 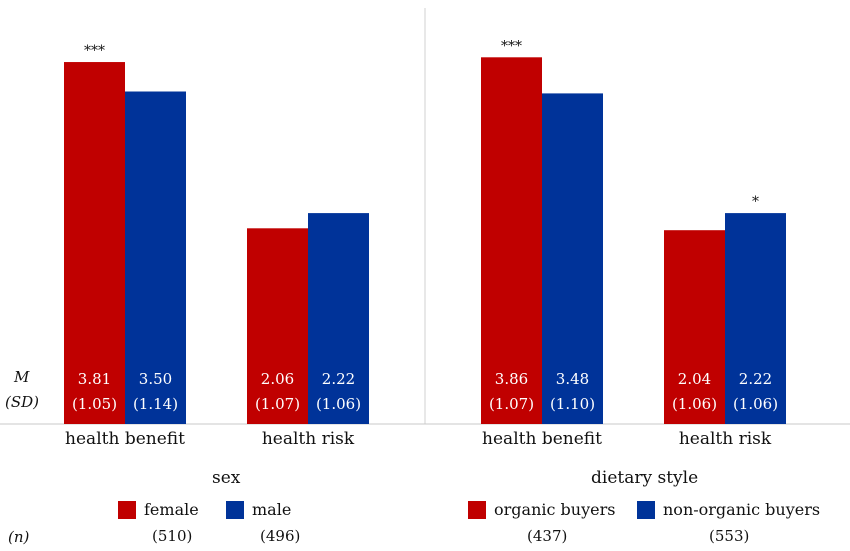 I want to click on n-female: (510), so click(x=172, y=536).